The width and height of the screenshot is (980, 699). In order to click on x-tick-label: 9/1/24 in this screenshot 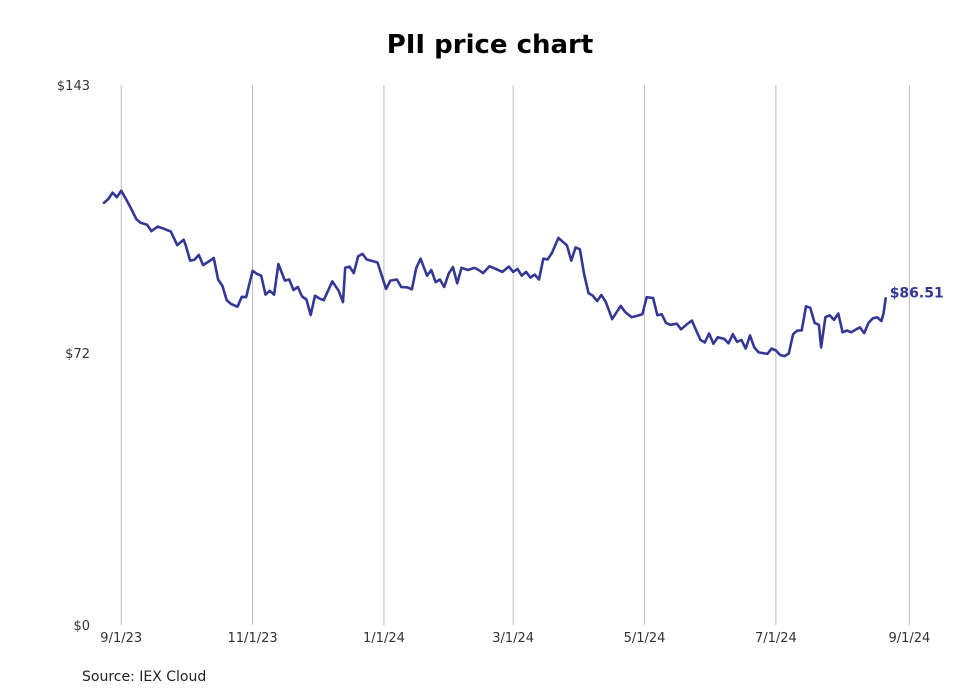, I will do `click(909, 638)`.